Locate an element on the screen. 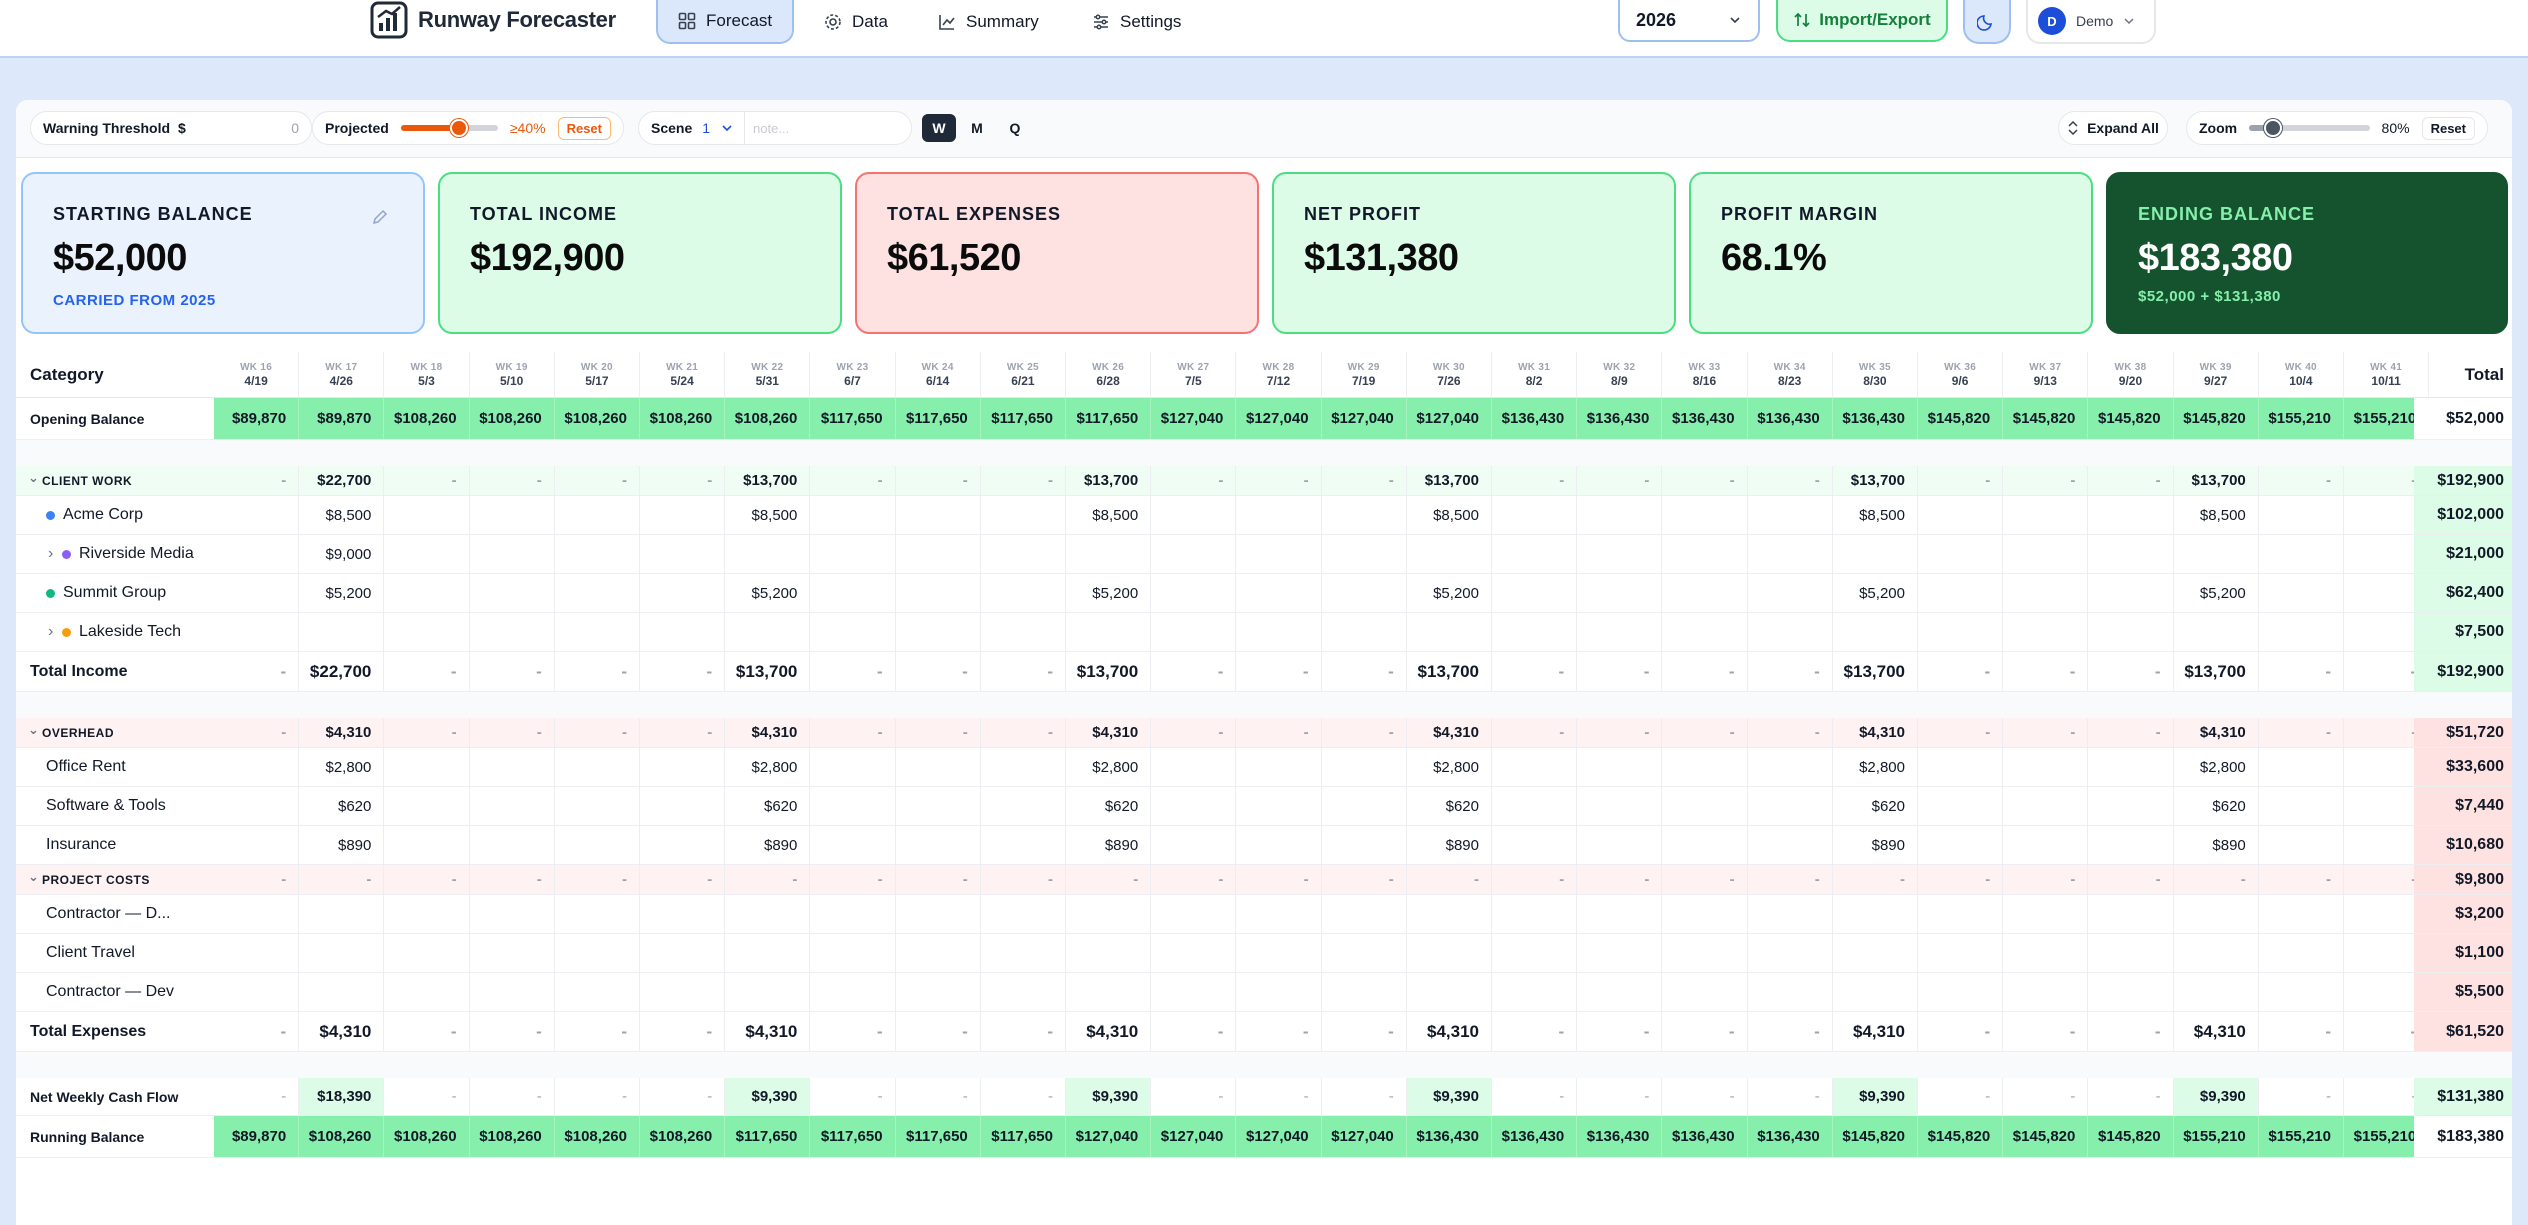 This screenshot has width=2528, height=1225. expand-all-button: Expand All is located at coordinates (2113, 128).